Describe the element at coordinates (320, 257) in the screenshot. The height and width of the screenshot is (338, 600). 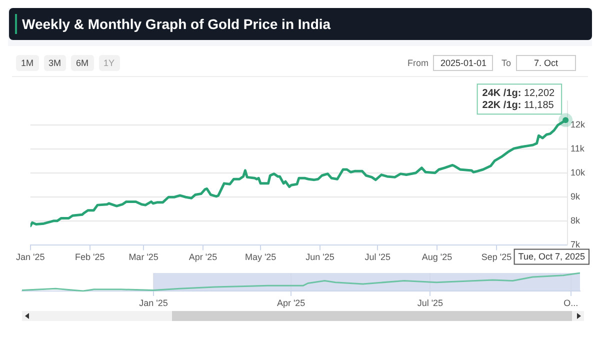
I see `x-tick-label: Jun '25` at that location.